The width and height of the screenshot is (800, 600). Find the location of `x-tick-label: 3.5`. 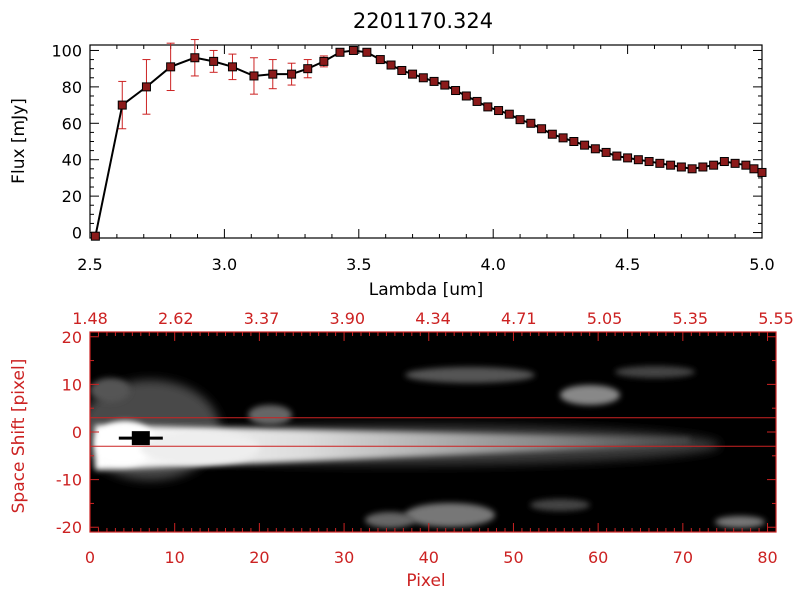

x-tick-label: 3.5 is located at coordinates (358, 264).